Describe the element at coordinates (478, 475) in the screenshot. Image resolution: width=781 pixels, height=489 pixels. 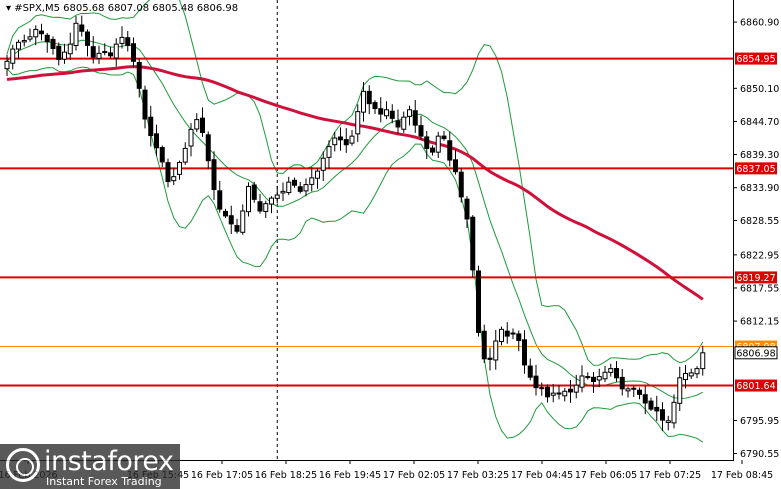
I see `time-tick-label: 17 Feb 03:25` at that location.